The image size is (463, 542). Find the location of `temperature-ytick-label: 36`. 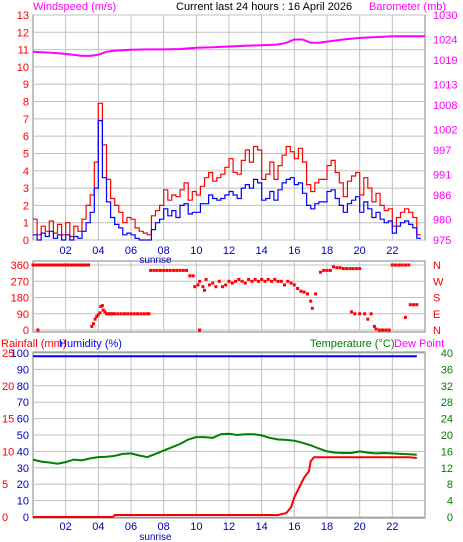

temperature-ytick-label: 36 is located at coordinates (447, 370).